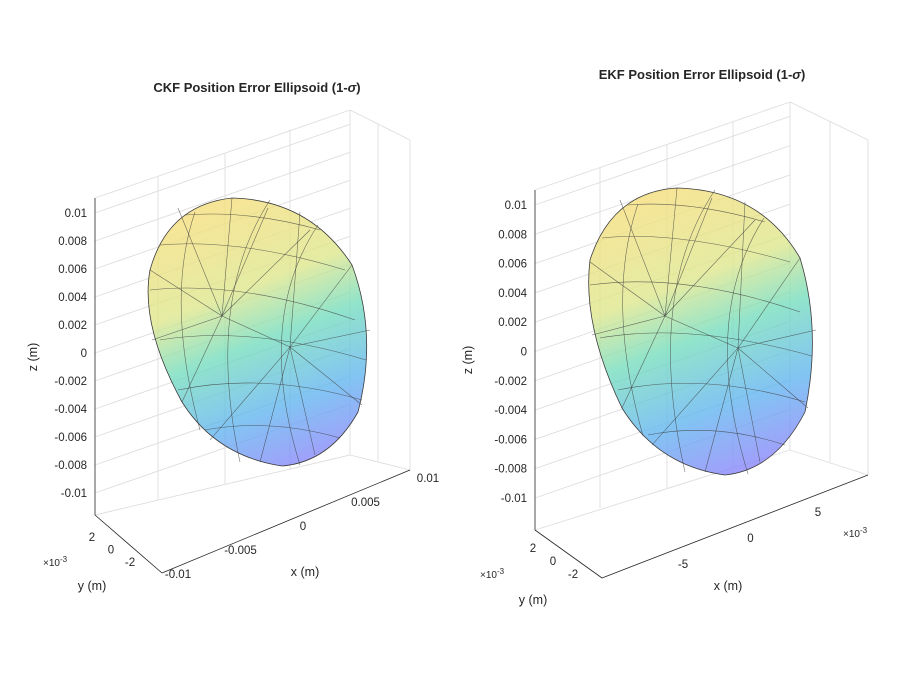 This screenshot has width=900, height=675. Describe the element at coordinates (305, 572) in the screenshot. I see `ckf-x-axis-label: x (m)` at that location.